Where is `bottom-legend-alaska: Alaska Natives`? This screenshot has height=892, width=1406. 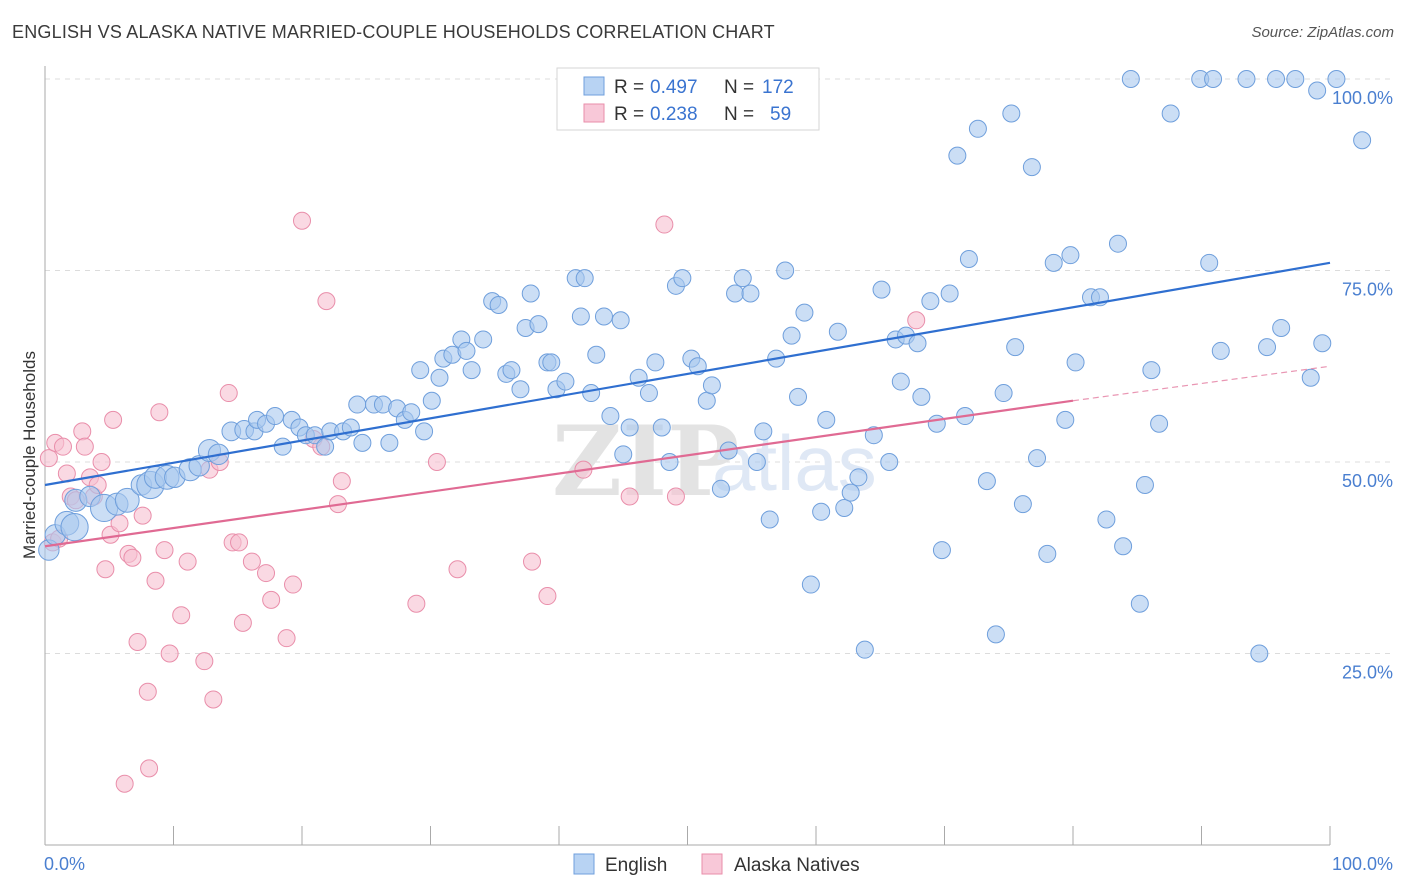 bottom-legend-alaska: Alaska Natives is located at coordinates (797, 865).